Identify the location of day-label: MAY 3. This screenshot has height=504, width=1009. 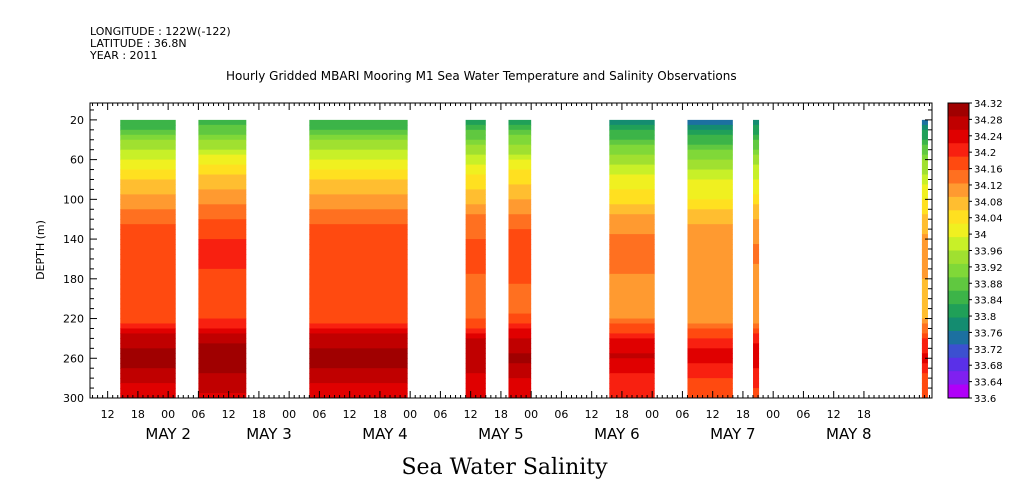
(269, 434).